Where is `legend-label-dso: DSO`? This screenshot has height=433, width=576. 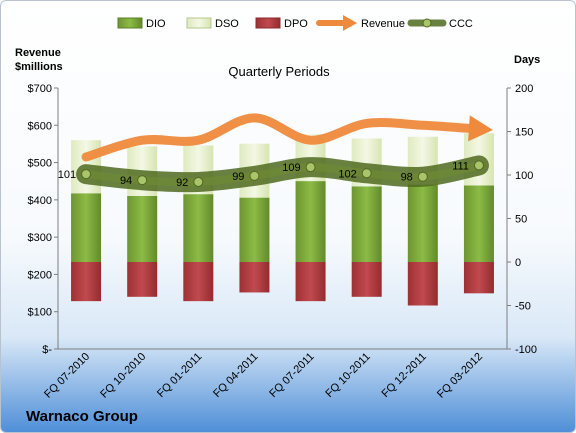 legend-label-dso: DSO is located at coordinates (227, 24).